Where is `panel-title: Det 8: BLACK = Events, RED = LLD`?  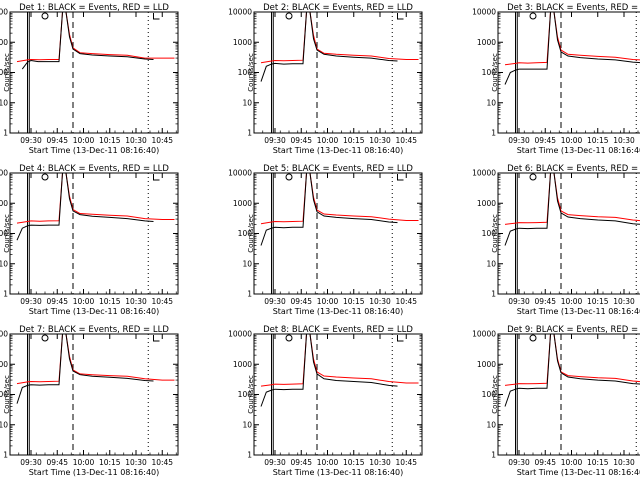 panel-title: Det 8: BLACK = Events, RED = LLD is located at coordinates (338, 330).